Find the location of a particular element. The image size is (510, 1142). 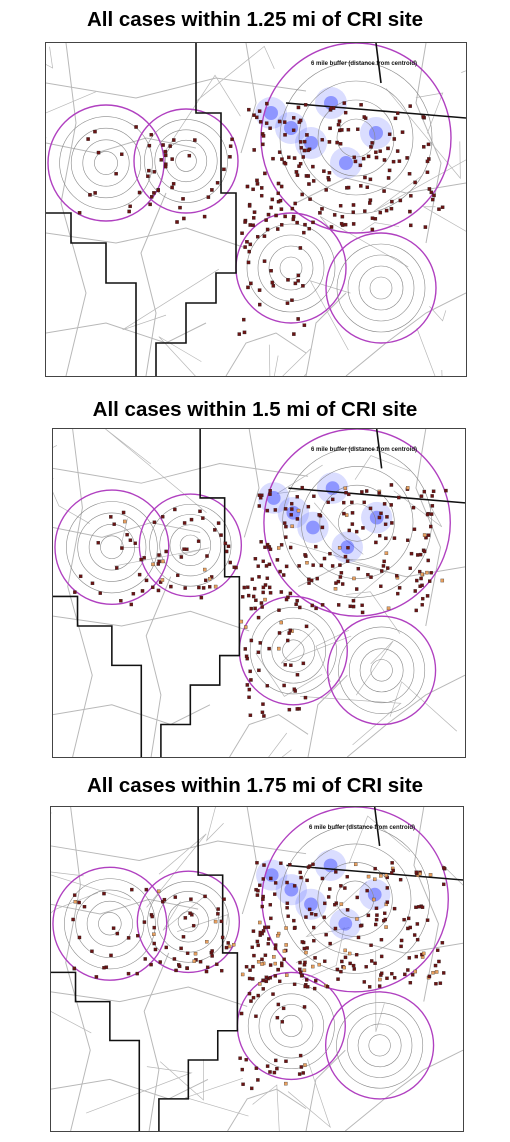

buffer-label-3: 6 mile buffer (distance from centroid) is located at coordinates (362, 828).